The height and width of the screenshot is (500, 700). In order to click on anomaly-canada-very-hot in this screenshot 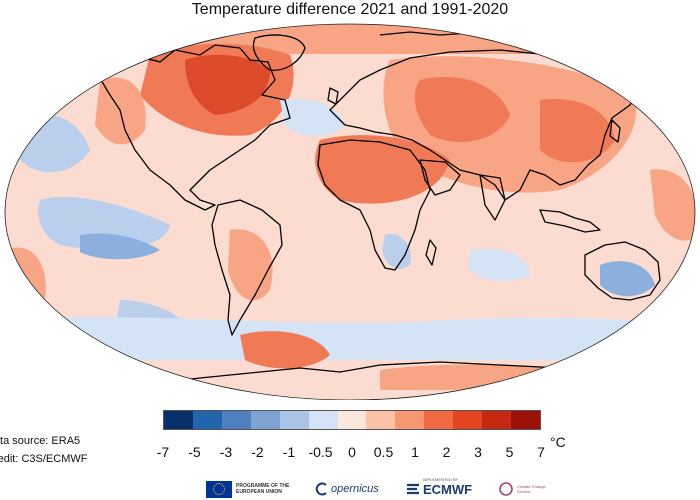, I will do `click(227, 84)`.